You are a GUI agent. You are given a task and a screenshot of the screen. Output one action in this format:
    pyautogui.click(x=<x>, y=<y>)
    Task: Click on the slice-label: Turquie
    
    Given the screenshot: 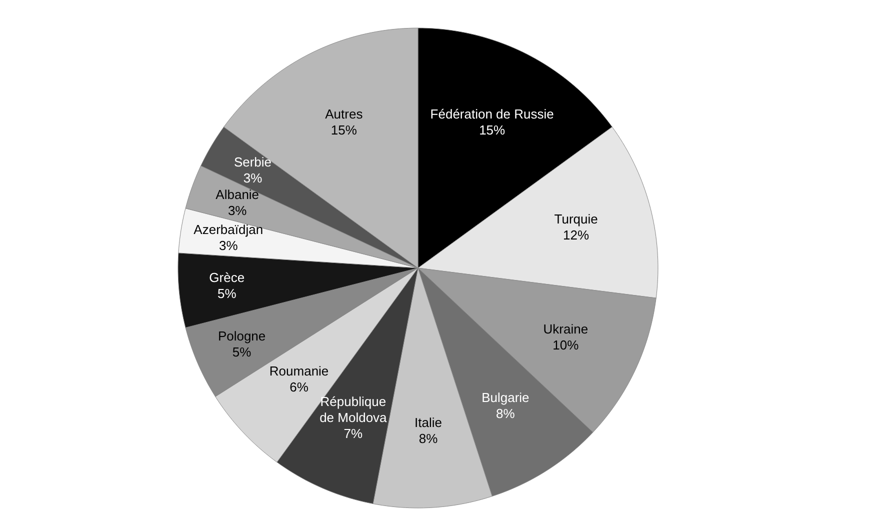 What is the action you would take?
    pyautogui.click(x=576, y=218)
    